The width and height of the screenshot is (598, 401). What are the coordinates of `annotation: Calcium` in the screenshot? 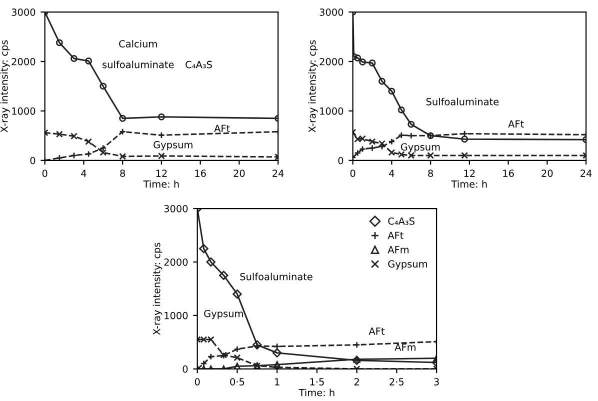 It's located at (138, 44).